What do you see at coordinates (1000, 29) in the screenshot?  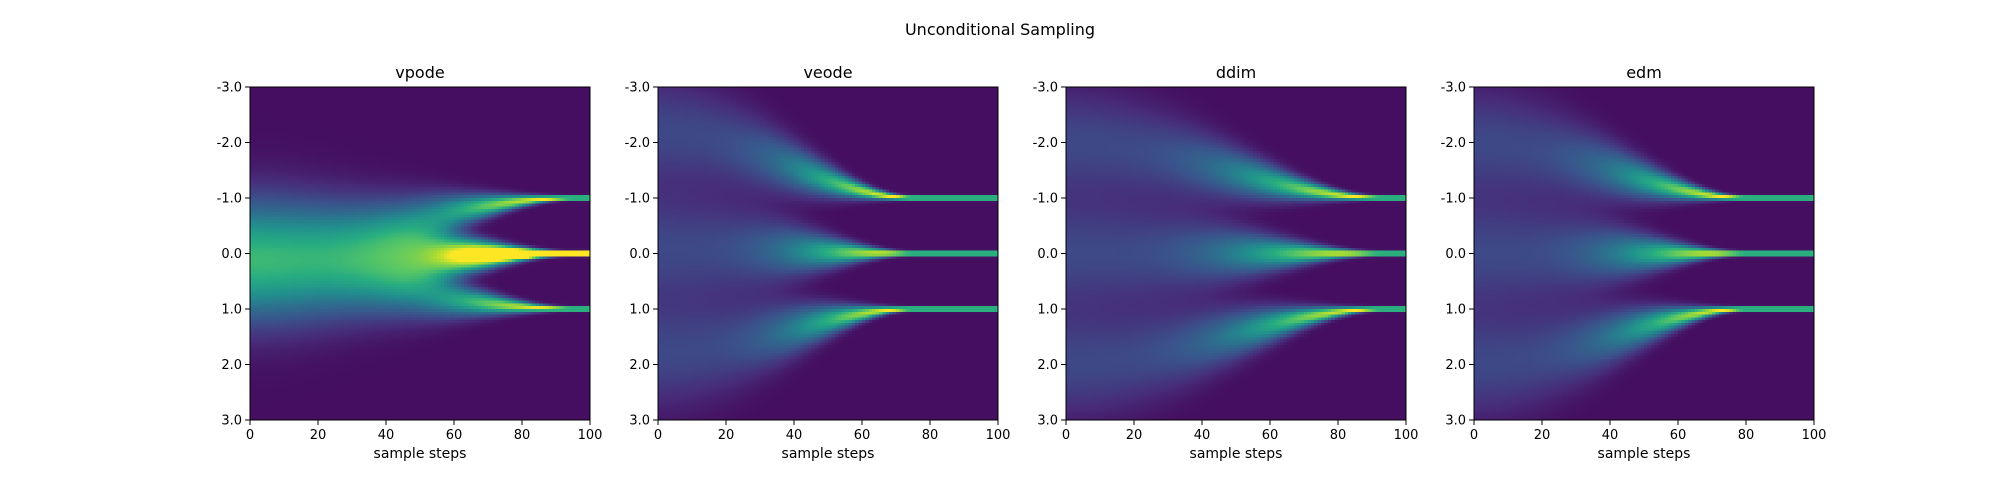 I see `figure-title: Unconditional Sampling` at bounding box center [1000, 29].